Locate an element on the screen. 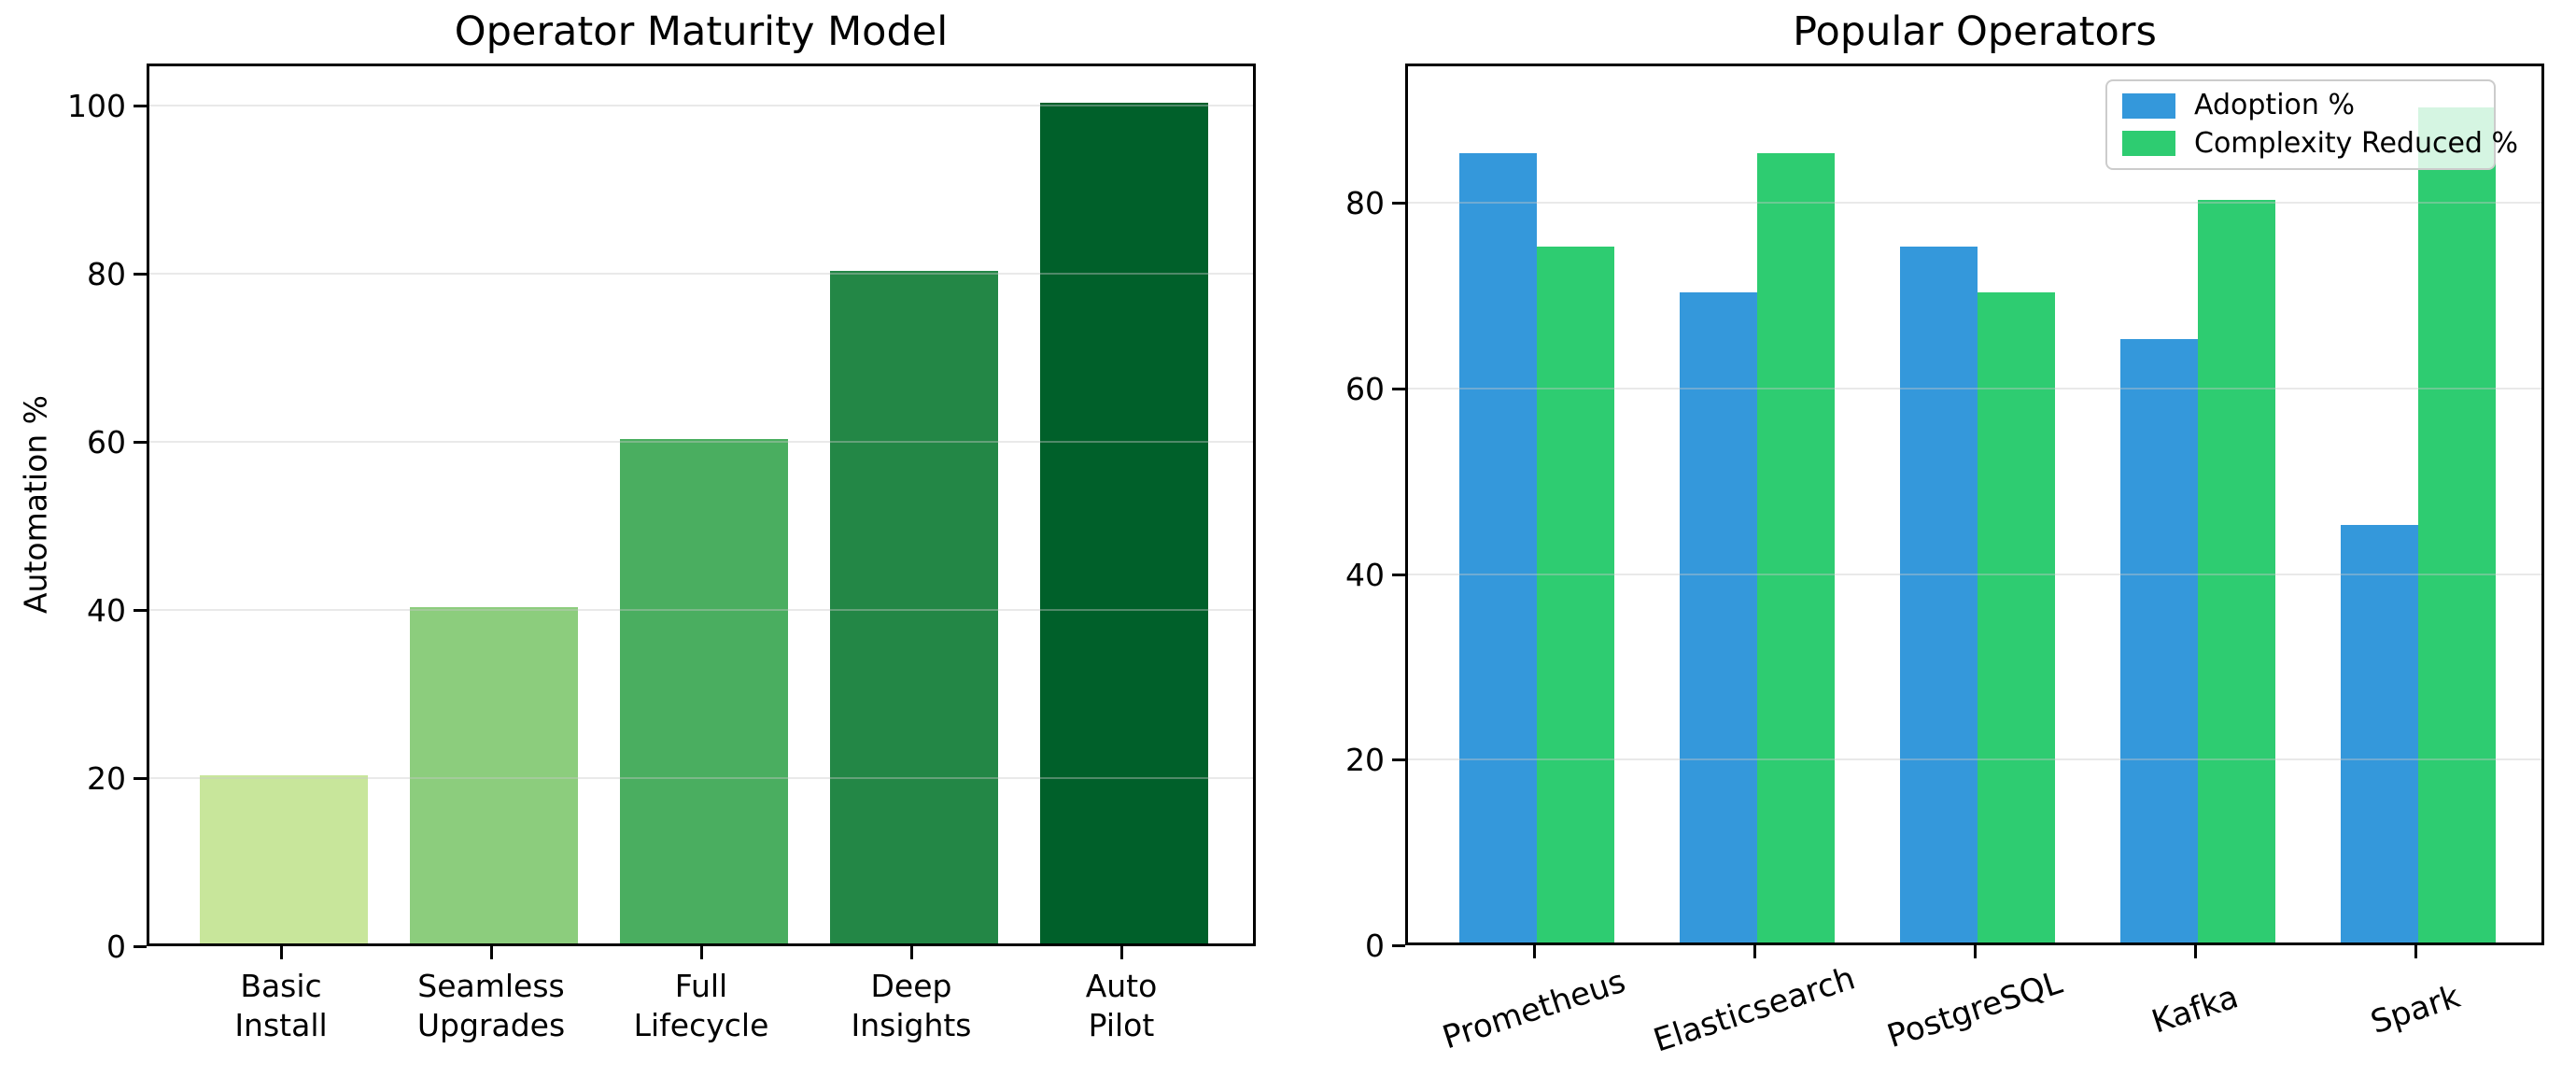  legend-label-complexity: Complexity Reduced % is located at coordinates (2357, 143).